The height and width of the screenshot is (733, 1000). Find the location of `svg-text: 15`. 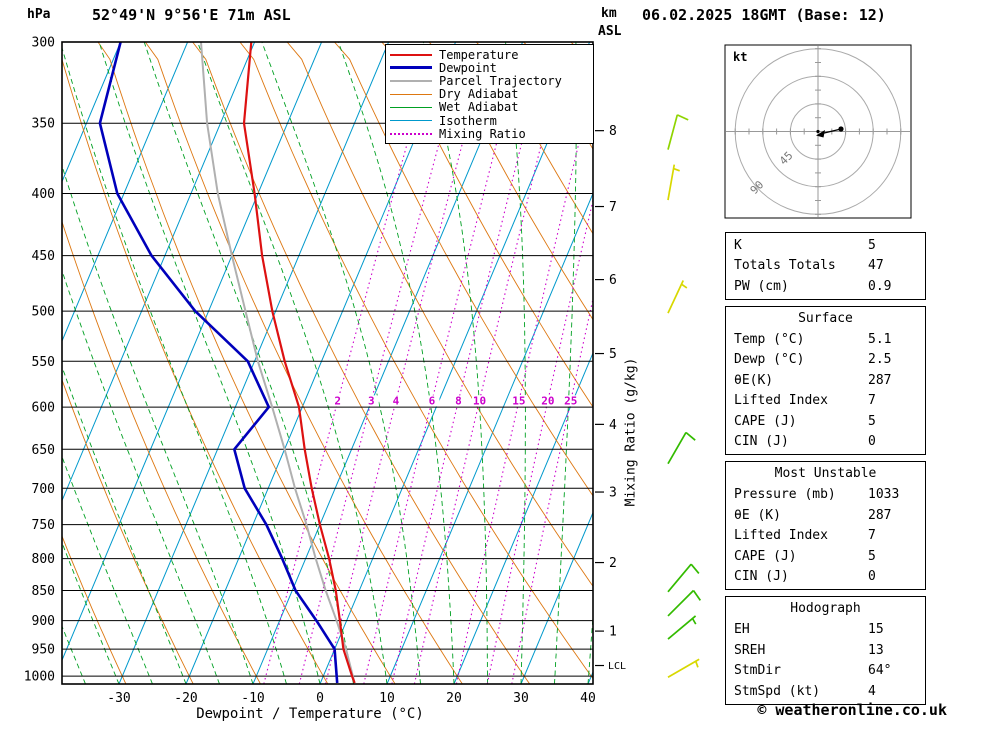

svg-text: 15 is located at coordinates (518, 400).